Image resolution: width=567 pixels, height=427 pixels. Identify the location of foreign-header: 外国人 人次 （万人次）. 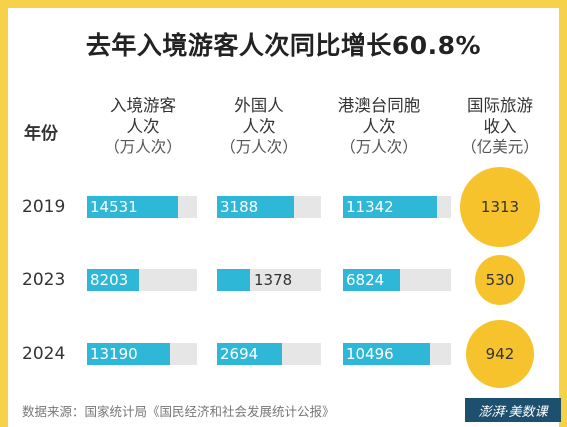
(259, 126).